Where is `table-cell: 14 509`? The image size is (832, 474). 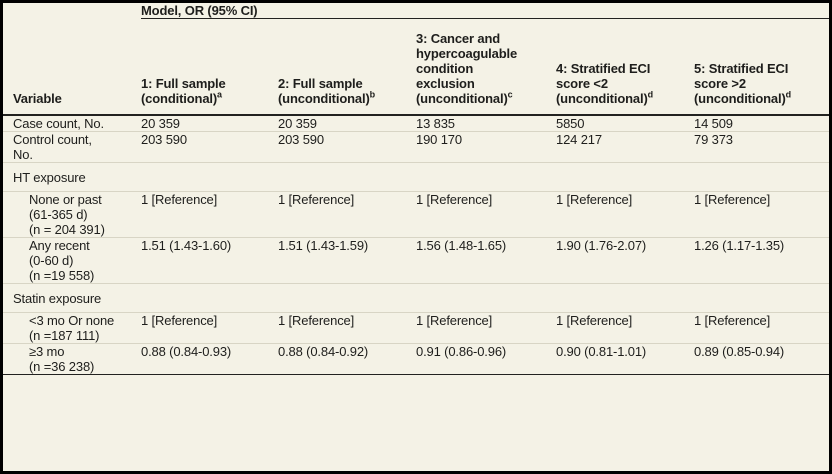 table-cell: 14 509 is located at coordinates (713, 123).